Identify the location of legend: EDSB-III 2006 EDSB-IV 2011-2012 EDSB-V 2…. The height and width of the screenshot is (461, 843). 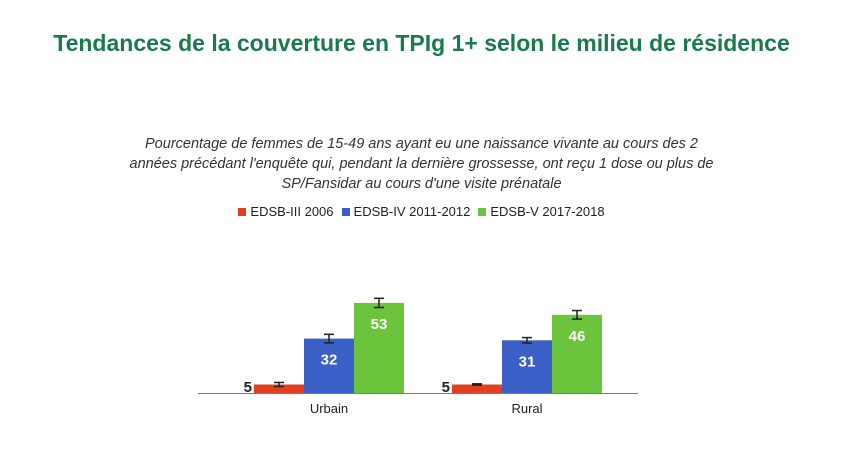
(421, 211).